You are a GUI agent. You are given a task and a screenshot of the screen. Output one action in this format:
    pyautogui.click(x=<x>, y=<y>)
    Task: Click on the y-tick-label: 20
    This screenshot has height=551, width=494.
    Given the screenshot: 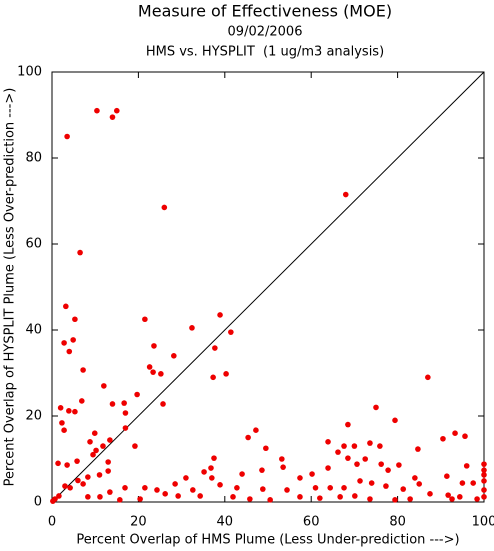 What is the action you would take?
    pyautogui.click(x=33, y=416)
    